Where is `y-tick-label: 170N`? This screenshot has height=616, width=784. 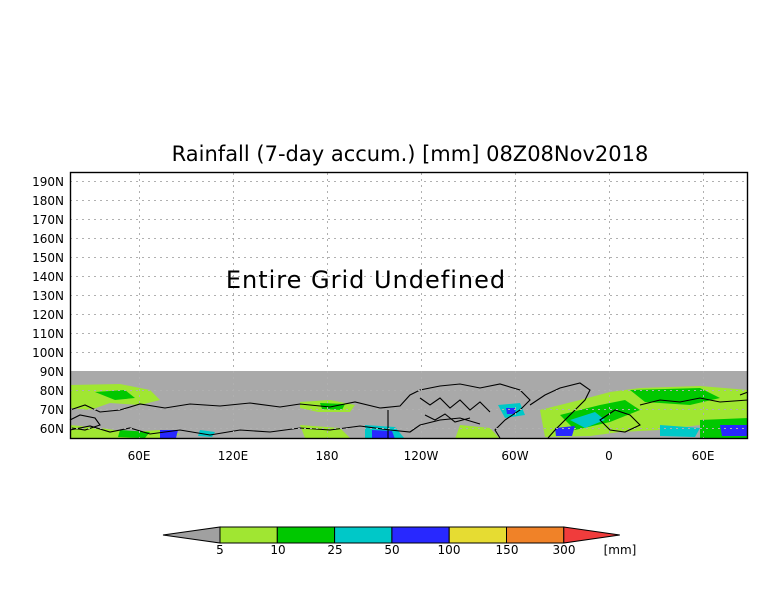 y-tick-label: 170N is located at coordinates (48, 220).